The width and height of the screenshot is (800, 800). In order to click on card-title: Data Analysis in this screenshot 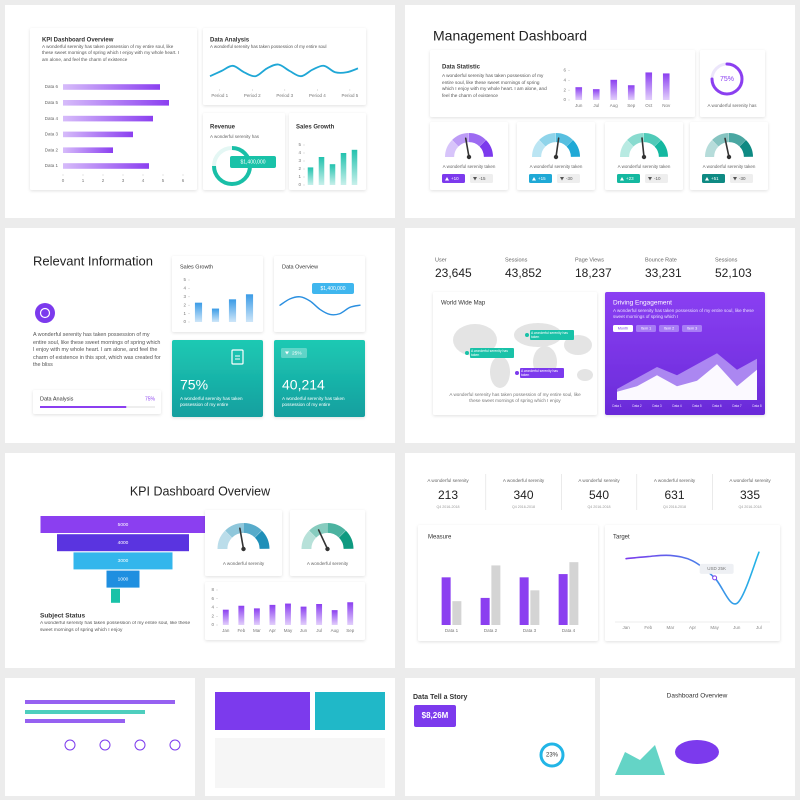, I will do `click(230, 41)`.